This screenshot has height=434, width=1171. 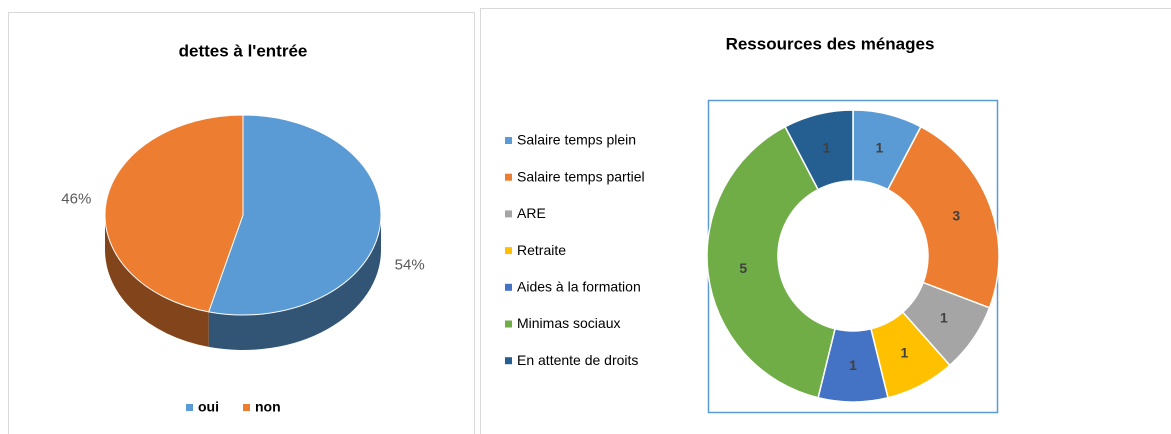 What do you see at coordinates (243, 50) in the screenshot?
I see `chart-title: dettes à l'entrée` at bounding box center [243, 50].